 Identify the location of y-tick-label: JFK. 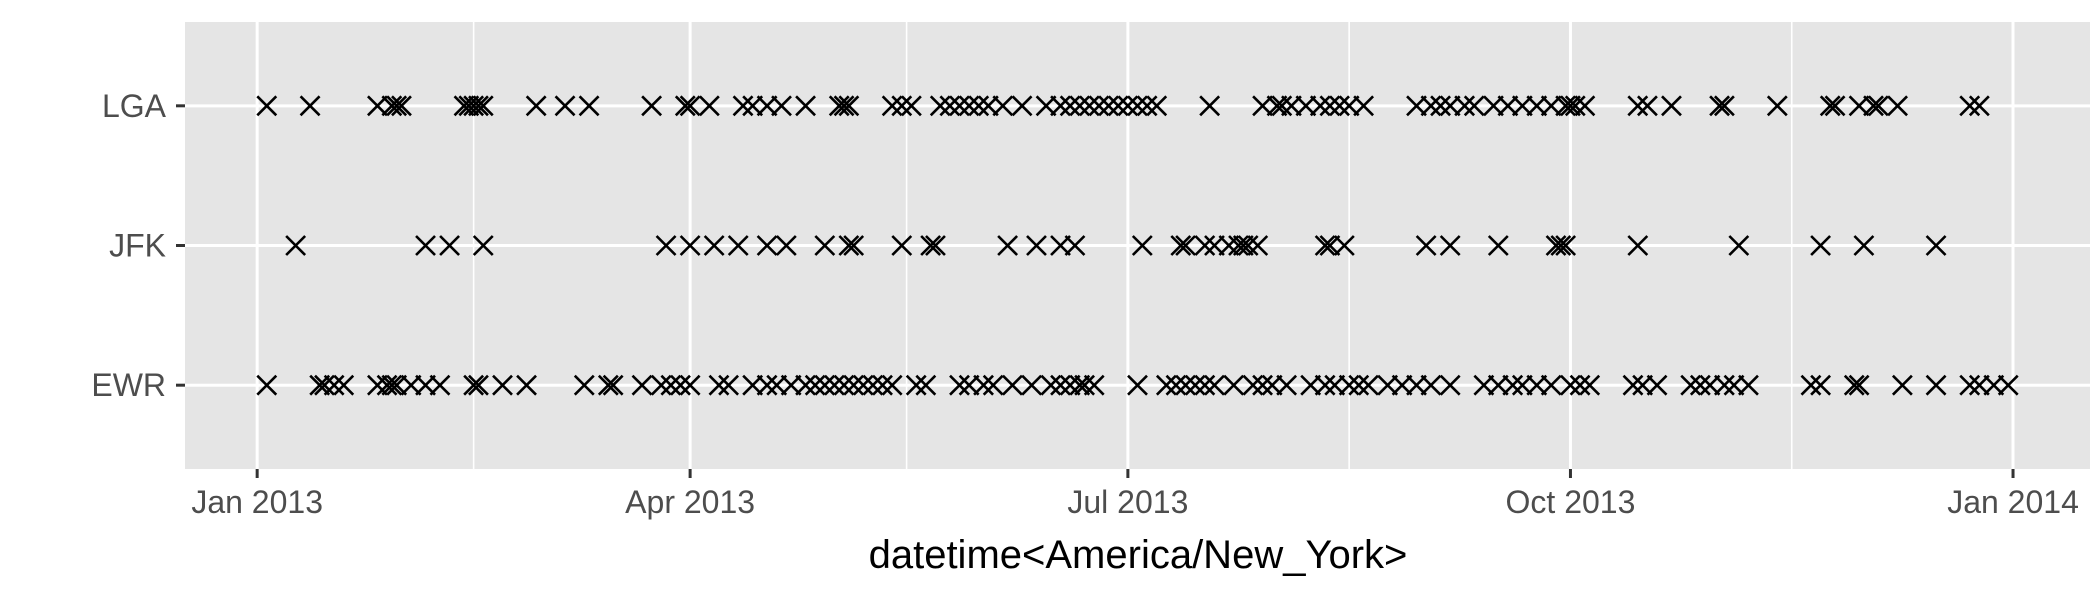
(137, 246).